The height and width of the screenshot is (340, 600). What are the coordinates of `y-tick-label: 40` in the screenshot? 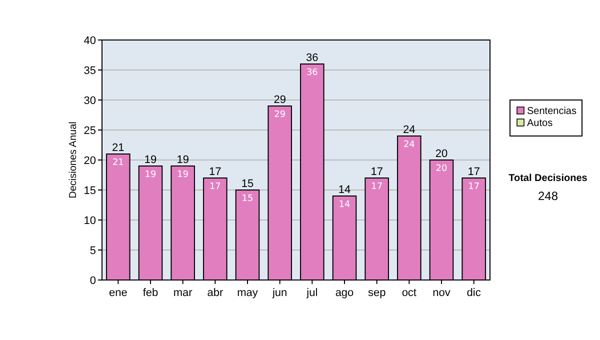 It's located at (90, 41).